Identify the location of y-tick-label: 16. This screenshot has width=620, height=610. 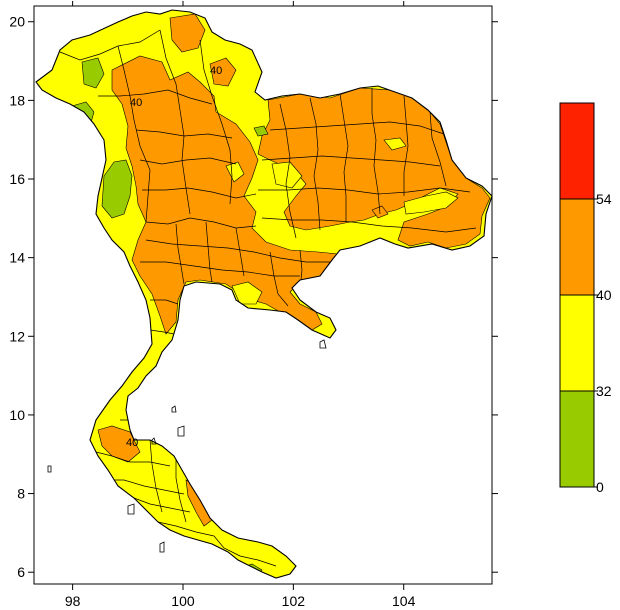
(17, 179).